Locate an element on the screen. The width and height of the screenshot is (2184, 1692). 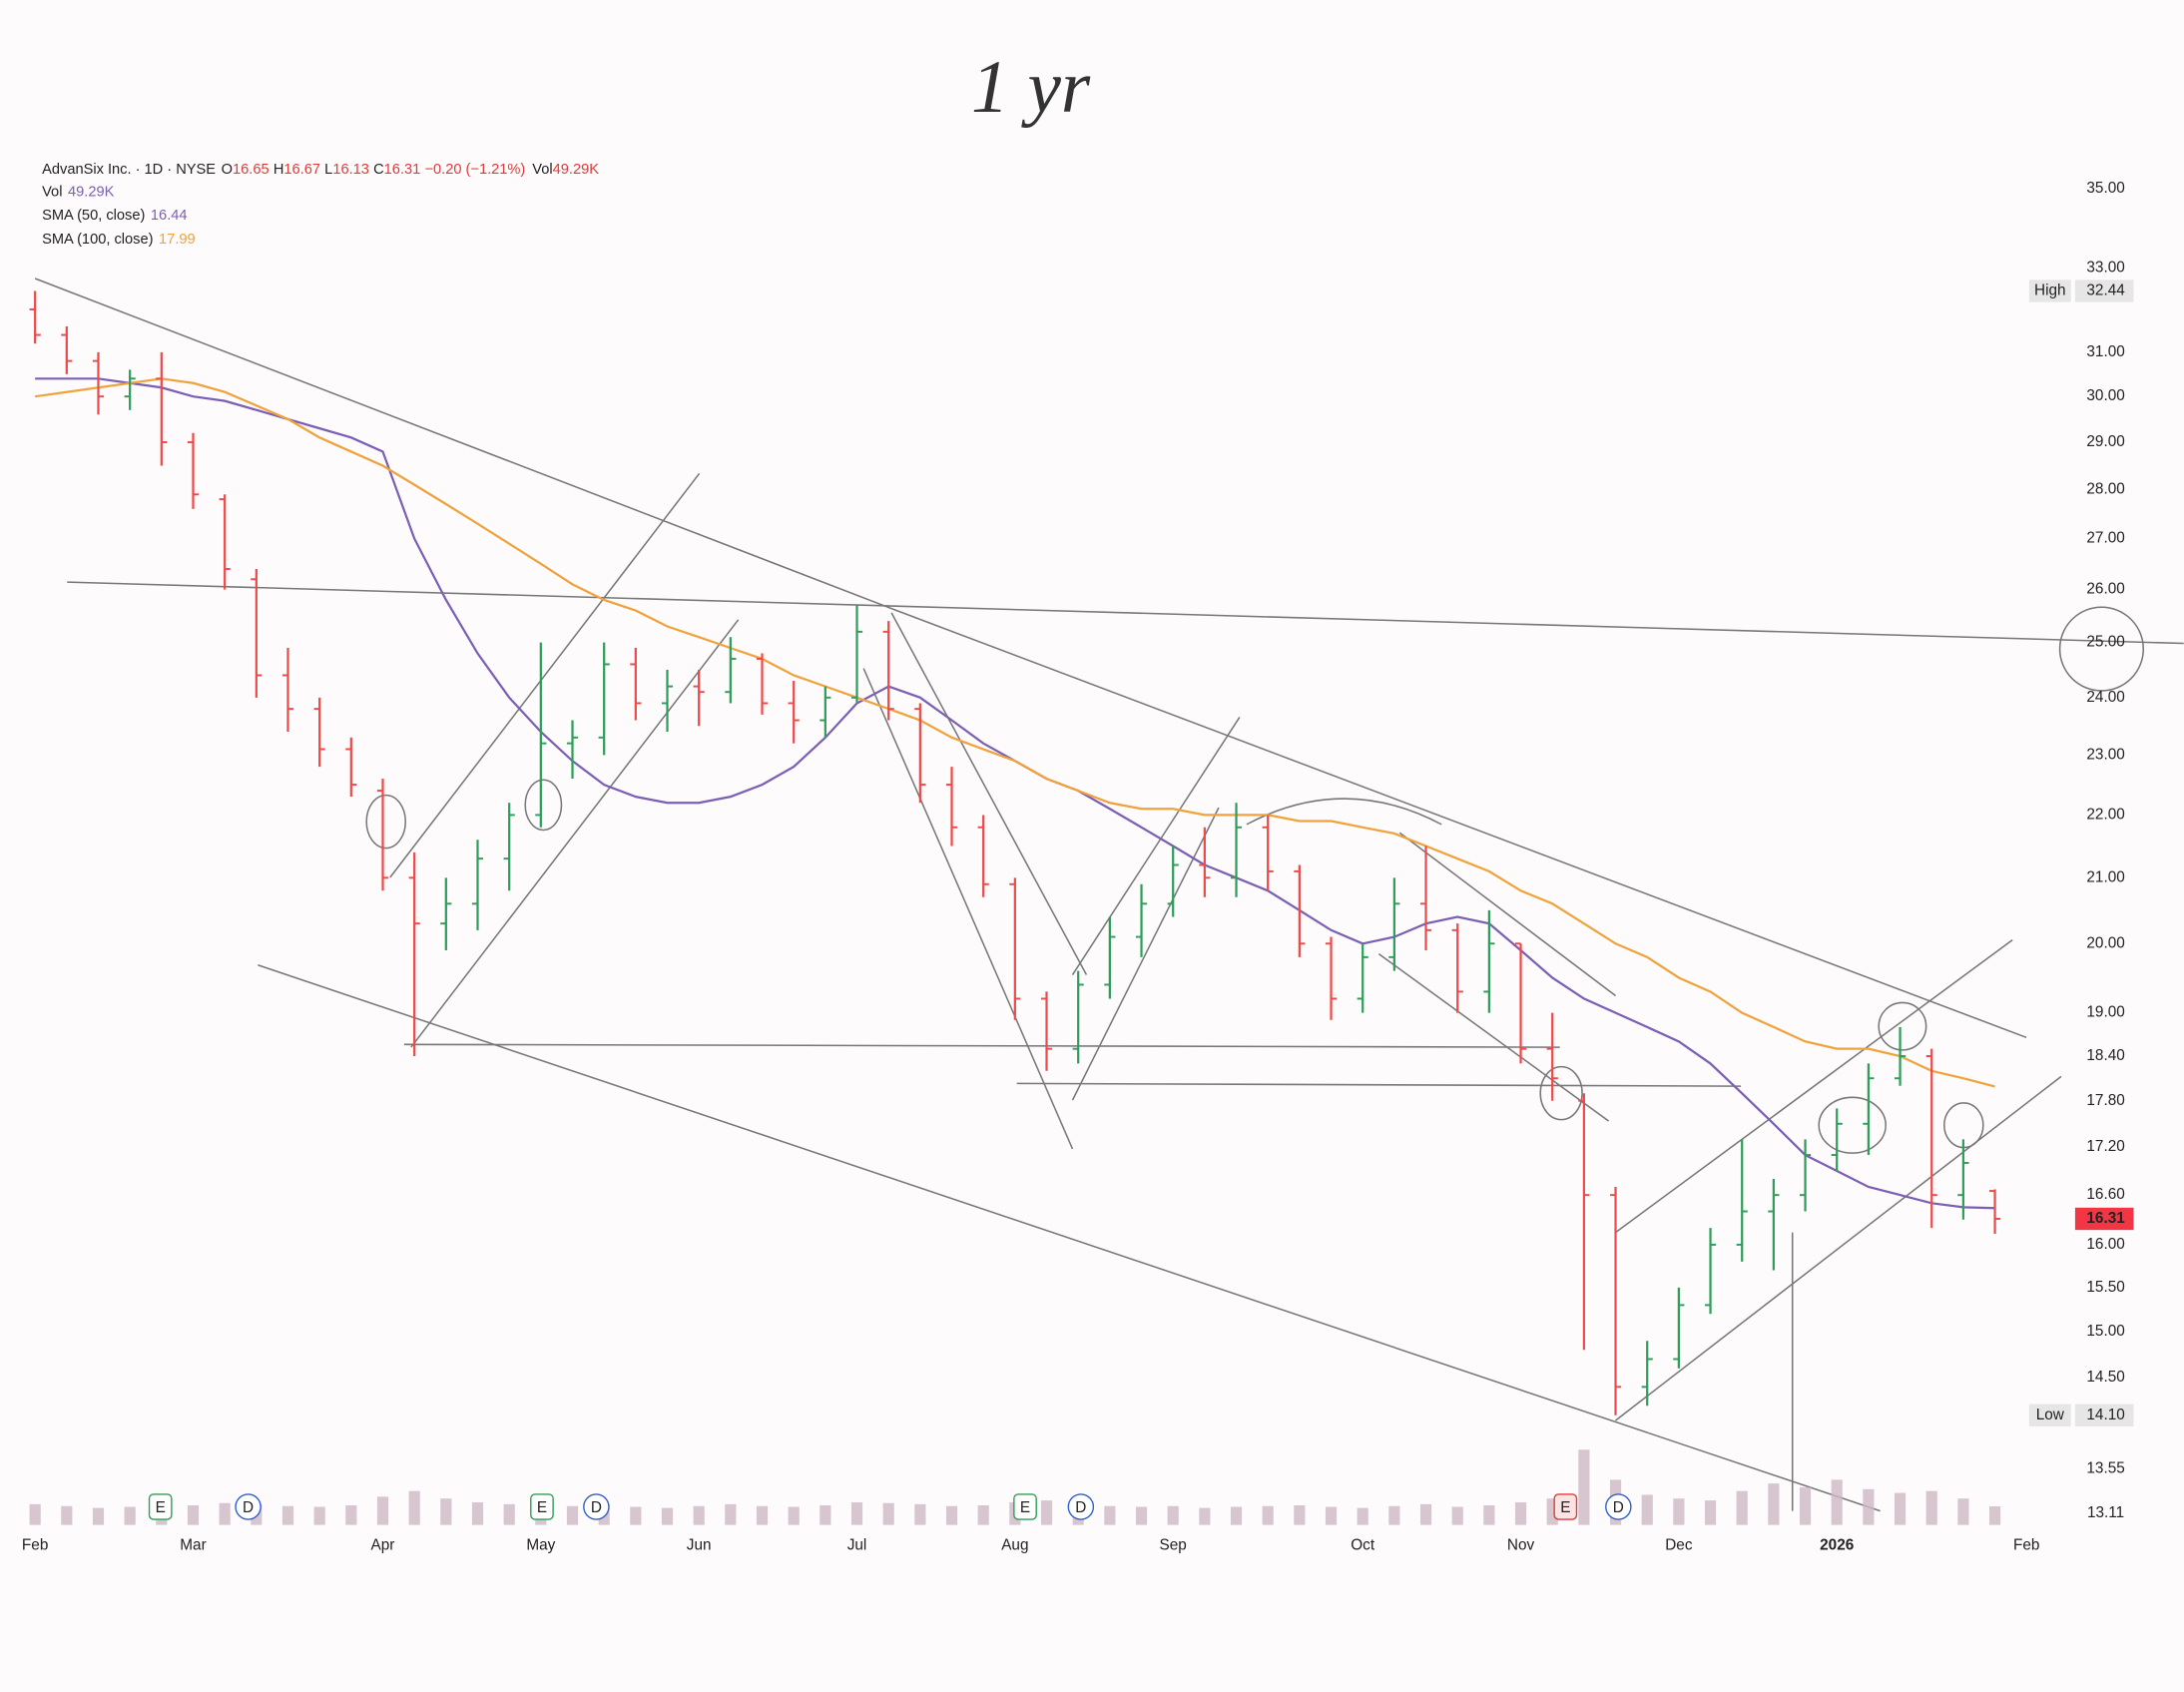
vol-key: Vol is located at coordinates (52, 192).